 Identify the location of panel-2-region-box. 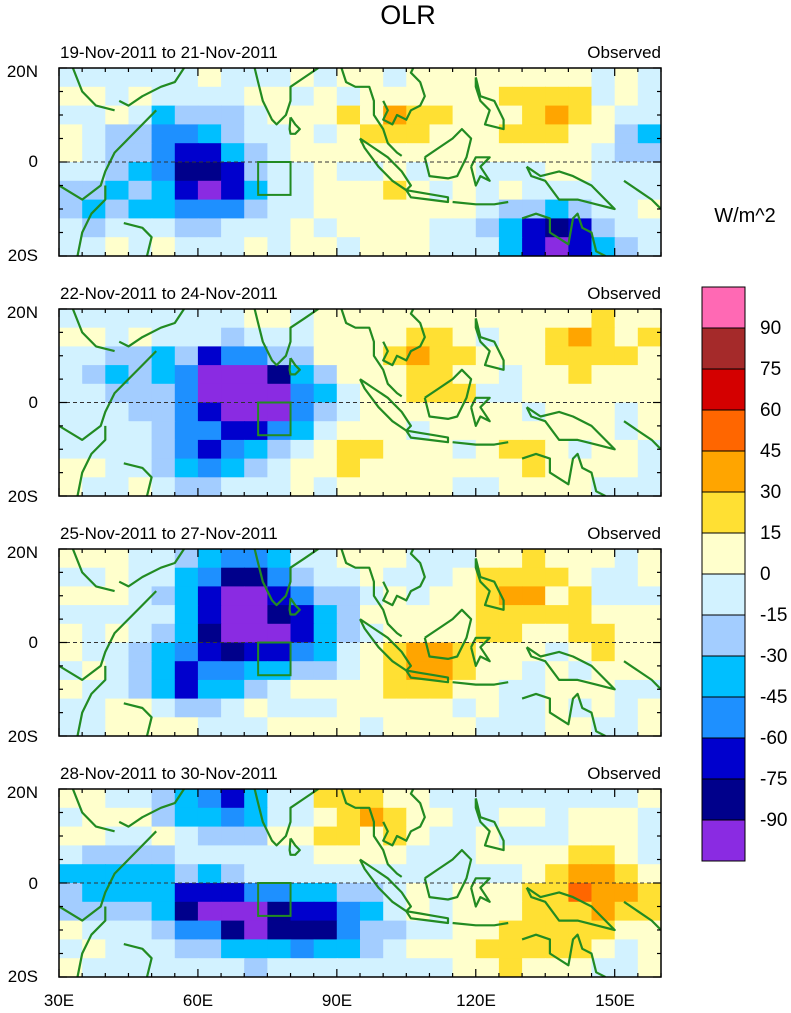
(274, 419).